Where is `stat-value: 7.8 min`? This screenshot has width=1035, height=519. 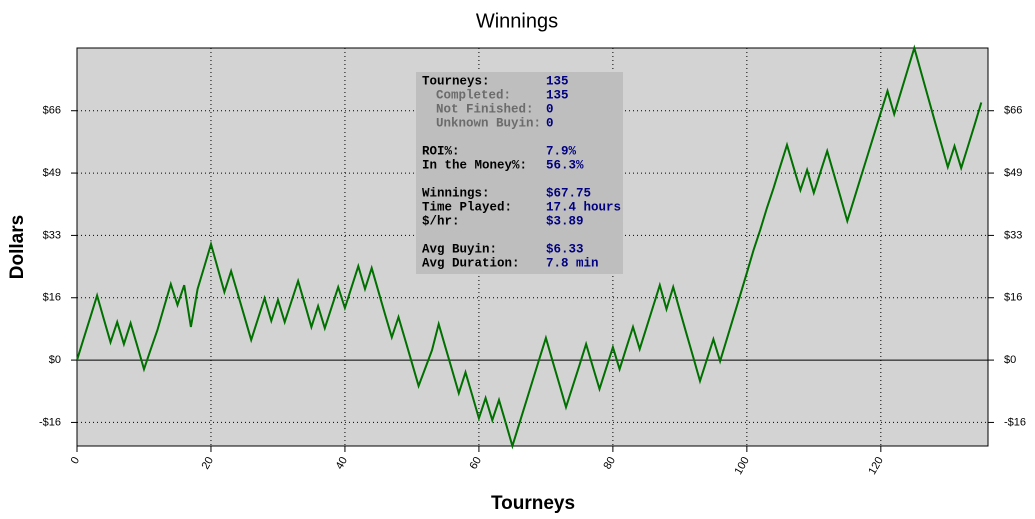
stat-value: 7.8 min is located at coordinates (572, 263).